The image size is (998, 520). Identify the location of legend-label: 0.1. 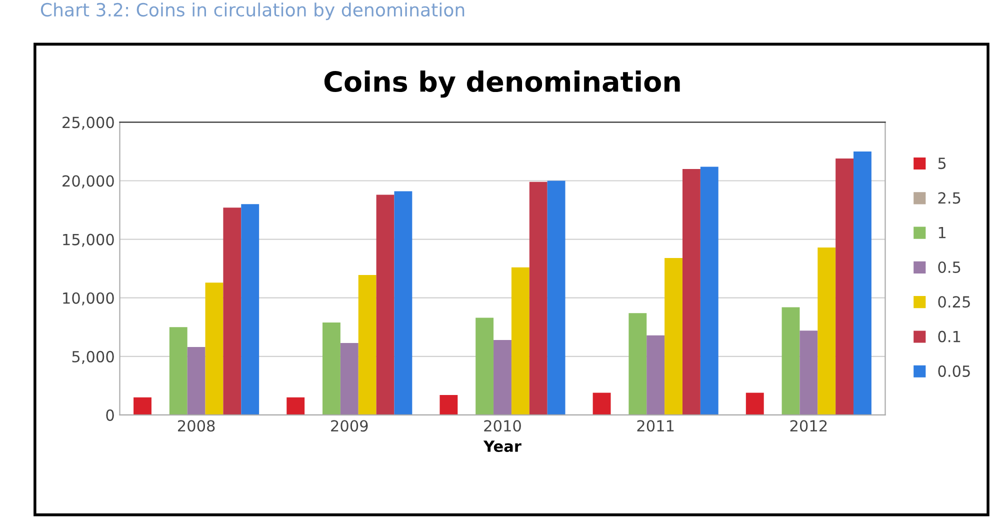
(949, 336).